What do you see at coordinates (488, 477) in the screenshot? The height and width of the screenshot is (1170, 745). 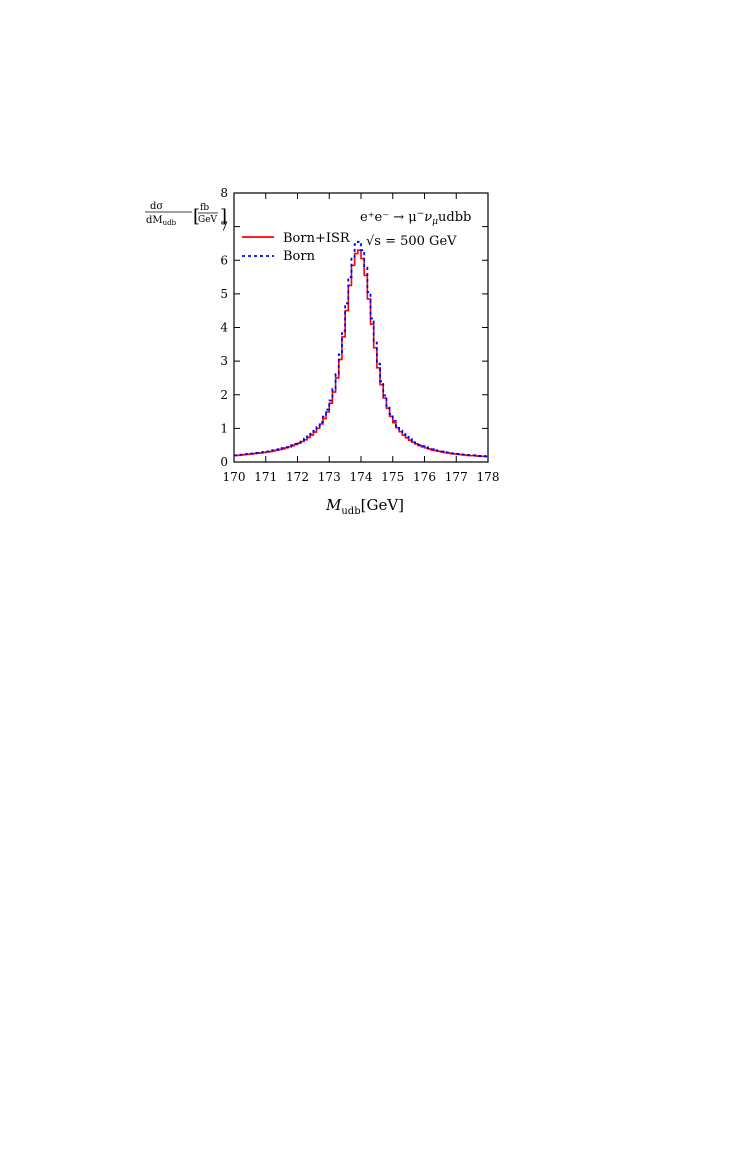 I see `x-tick-label: 178` at bounding box center [488, 477].